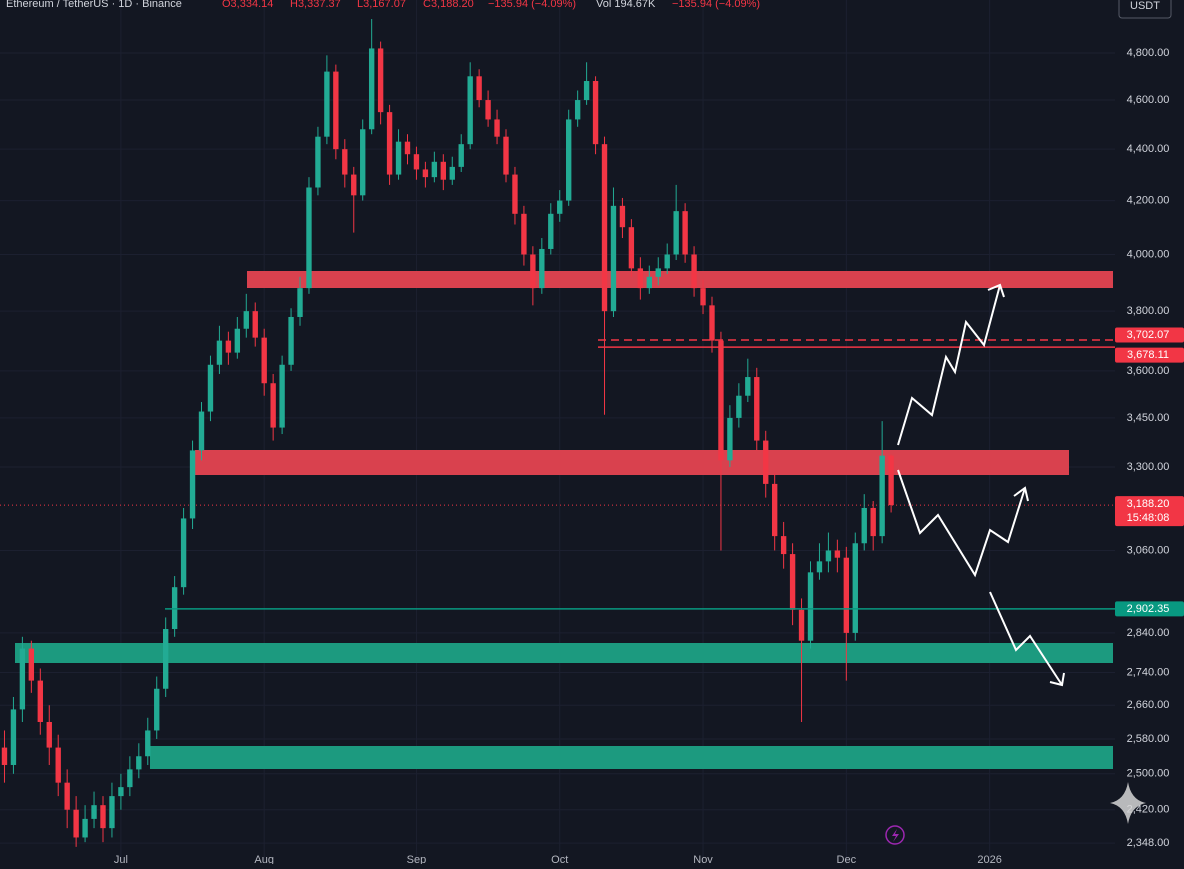 This screenshot has width=1184, height=869. I want to click on countdown: 15:48:08, so click(1148, 518).